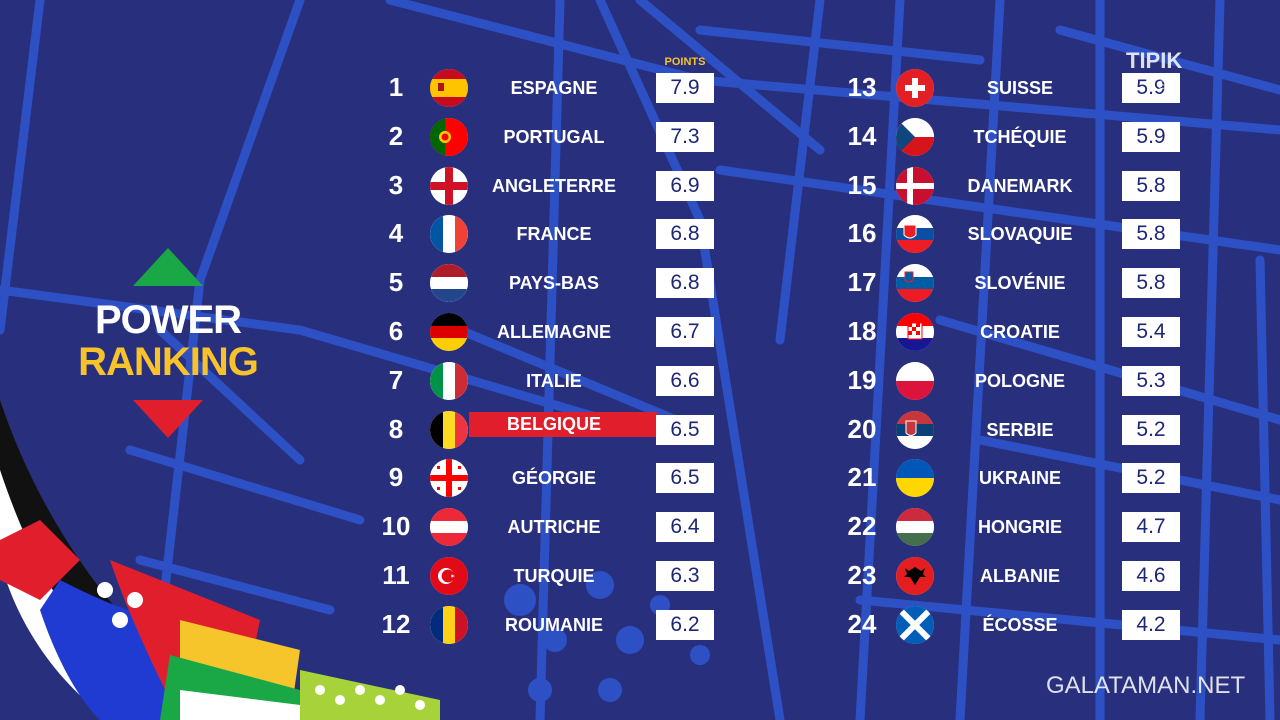 The width and height of the screenshot is (1280, 720). Describe the element at coordinates (449, 185) in the screenshot. I see `england-flag-icon` at that location.